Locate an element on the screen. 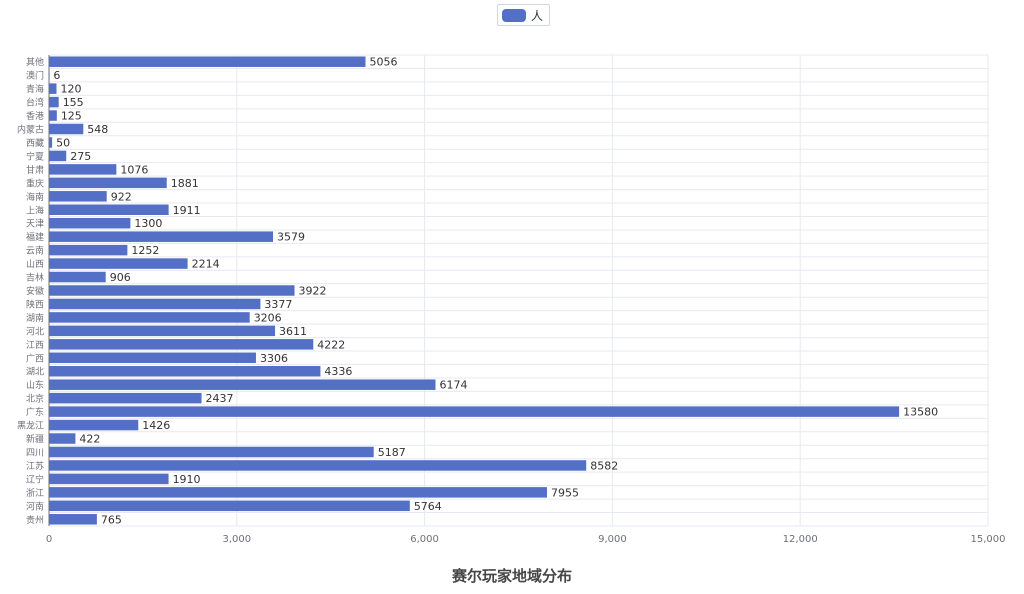 This screenshot has width=1024, height=594. bar-value-label: 50 is located at coordinates (63, 142).